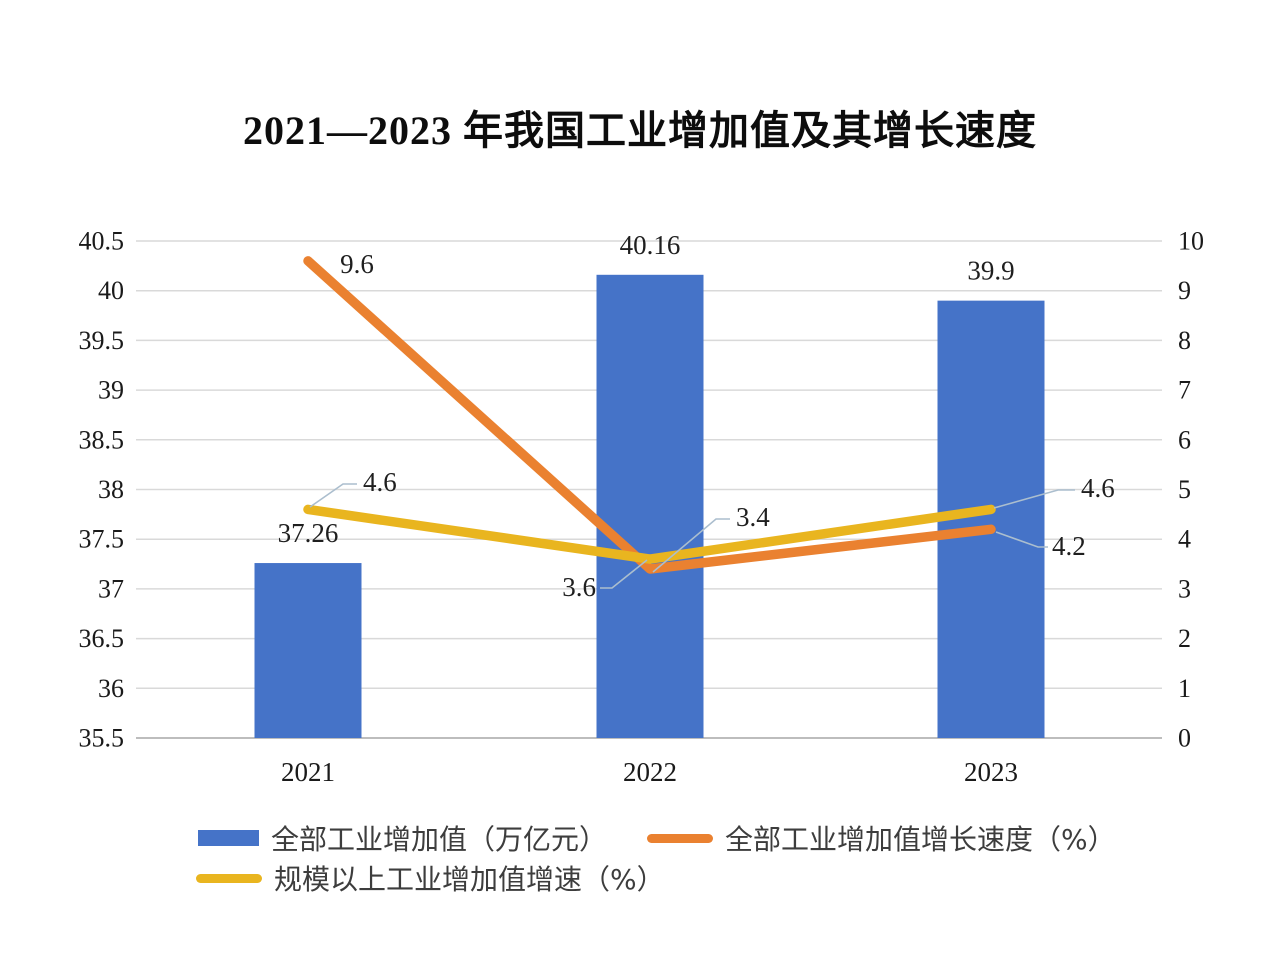 This screenshot has height=960, width=1280. I want to click on left-axis-tick-label: 36, so click(111, 688).